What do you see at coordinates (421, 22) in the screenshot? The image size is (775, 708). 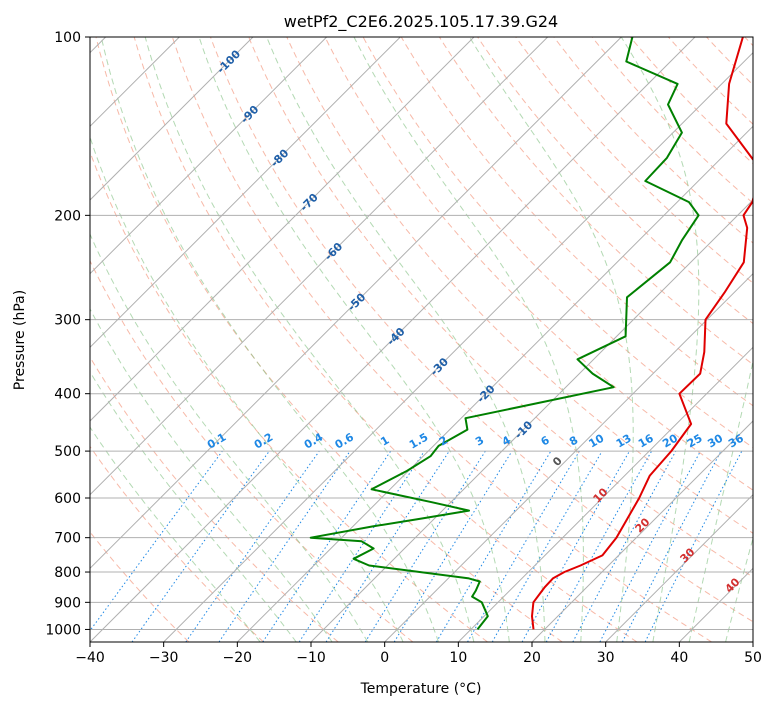 I see `chart-title: wetPf2_C2E6.2025.105.17.39.G24` at bounding box center [421, 22].